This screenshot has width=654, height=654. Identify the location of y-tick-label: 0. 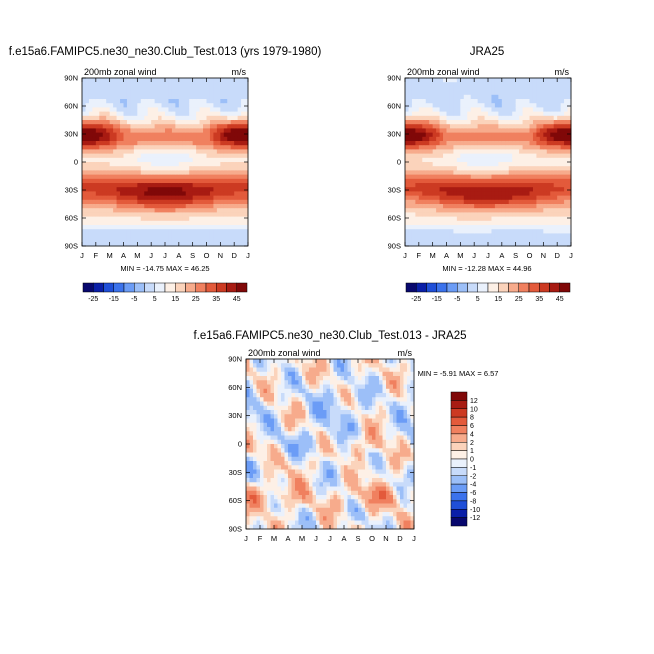
(76, 162).